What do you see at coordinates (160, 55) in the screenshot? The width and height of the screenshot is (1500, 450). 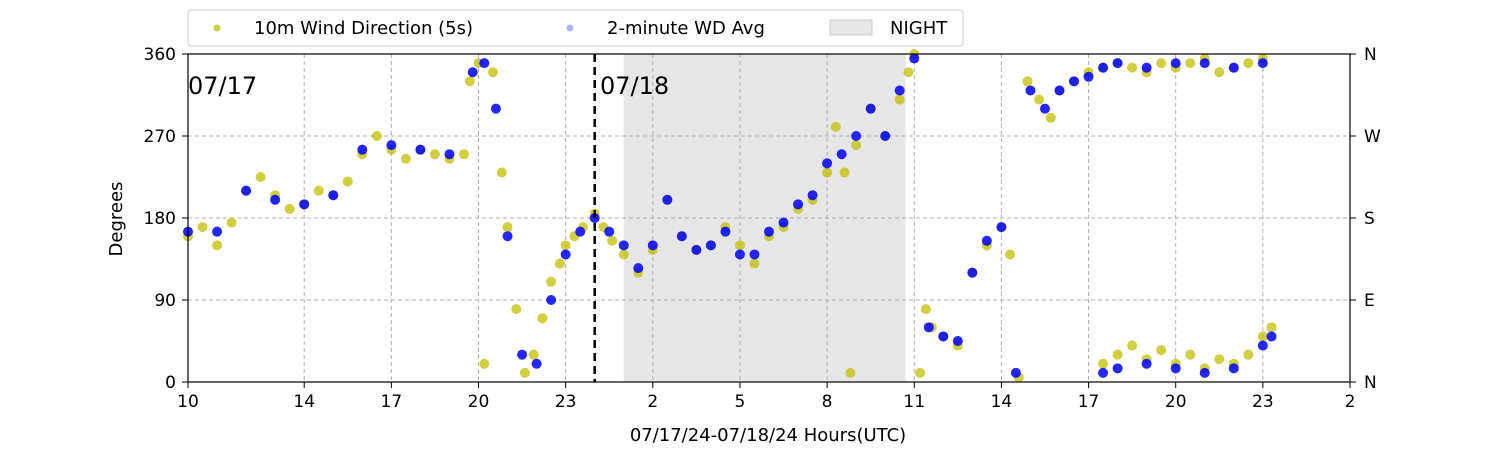 I see `y-tick-label: 360` at bounding box center [160, 55].